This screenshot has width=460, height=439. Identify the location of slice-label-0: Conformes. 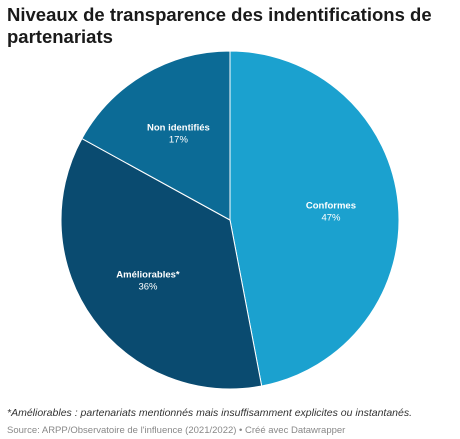
(331, 205).